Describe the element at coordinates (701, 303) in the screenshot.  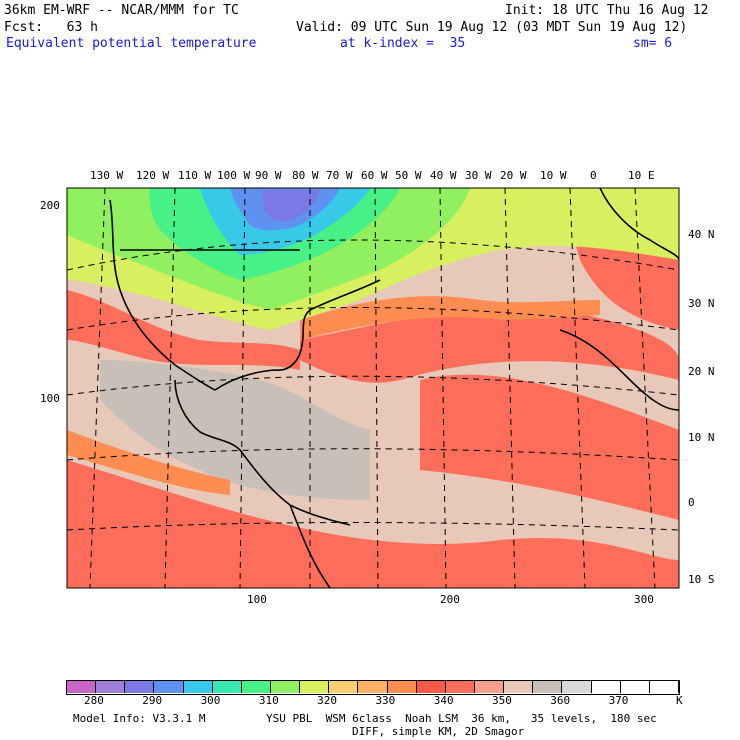
I see `lat-label: 30 N` at that location.